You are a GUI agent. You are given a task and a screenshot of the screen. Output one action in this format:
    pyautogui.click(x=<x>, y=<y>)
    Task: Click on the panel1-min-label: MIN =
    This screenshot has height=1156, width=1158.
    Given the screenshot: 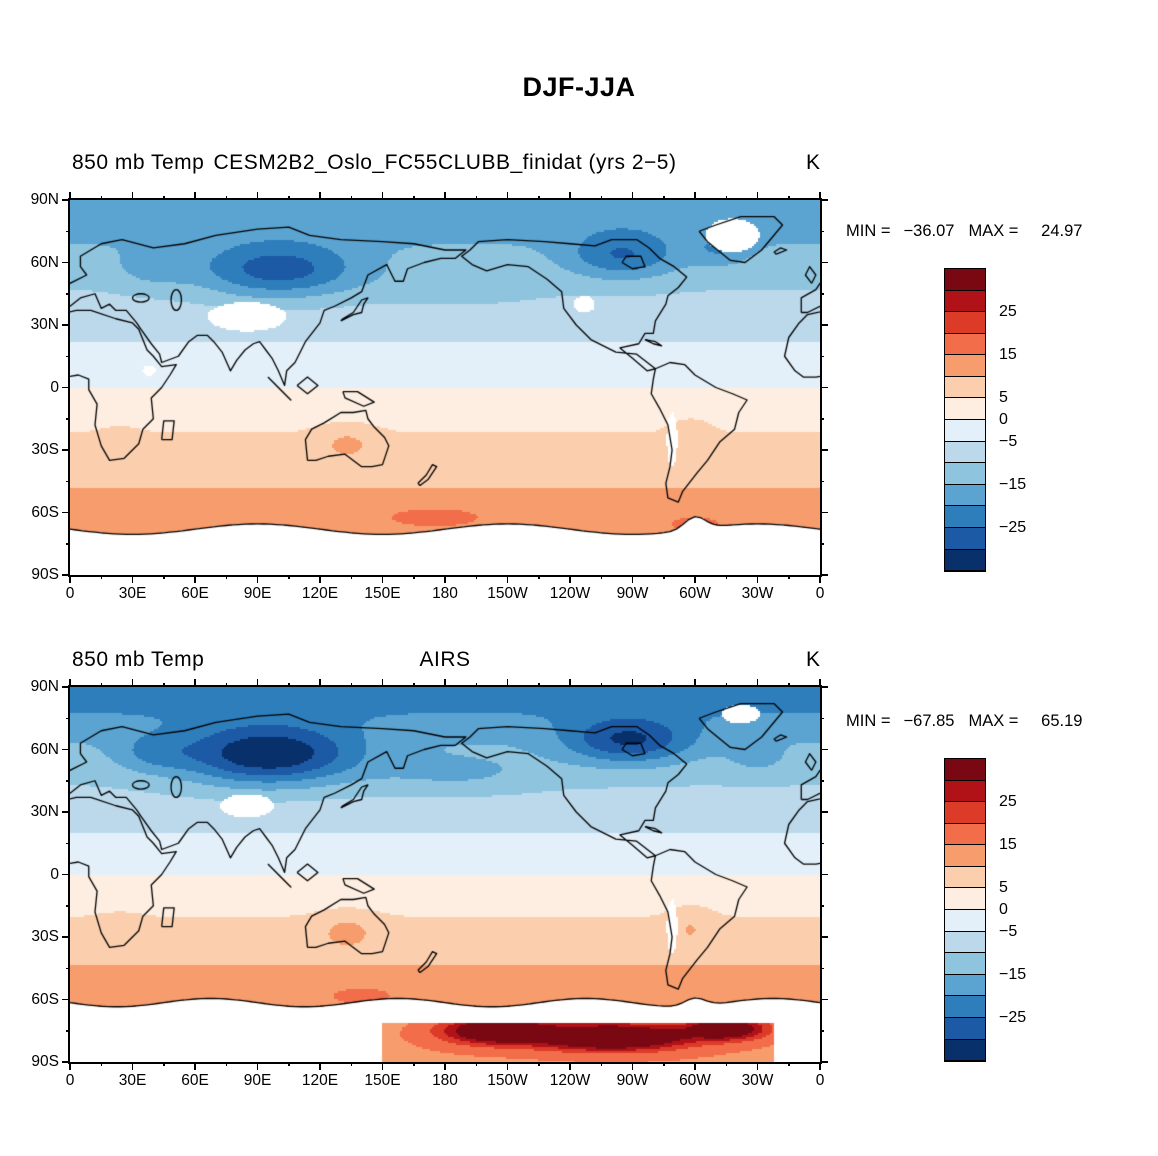 What is the action you would take?
    pyautogui.click(x=868, y=231)
    